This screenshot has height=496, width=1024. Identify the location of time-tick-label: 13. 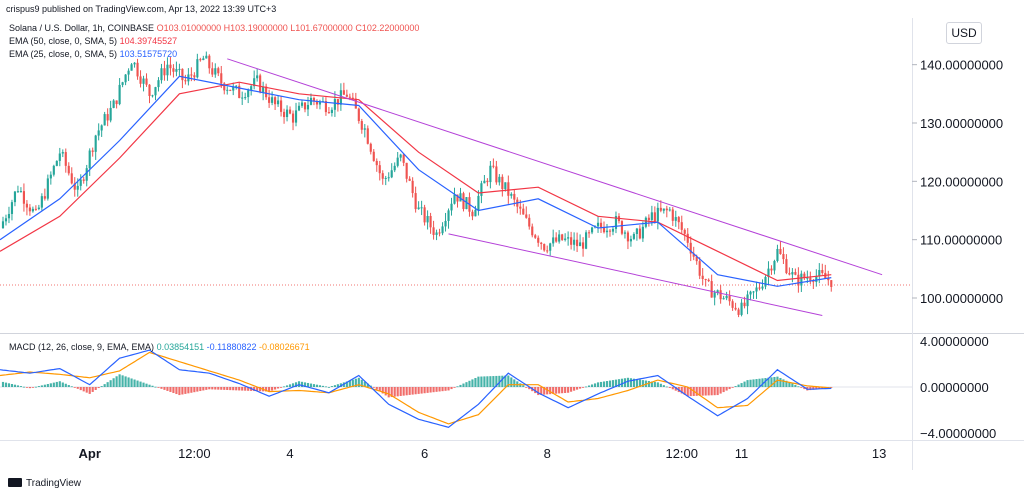
(879, 453).